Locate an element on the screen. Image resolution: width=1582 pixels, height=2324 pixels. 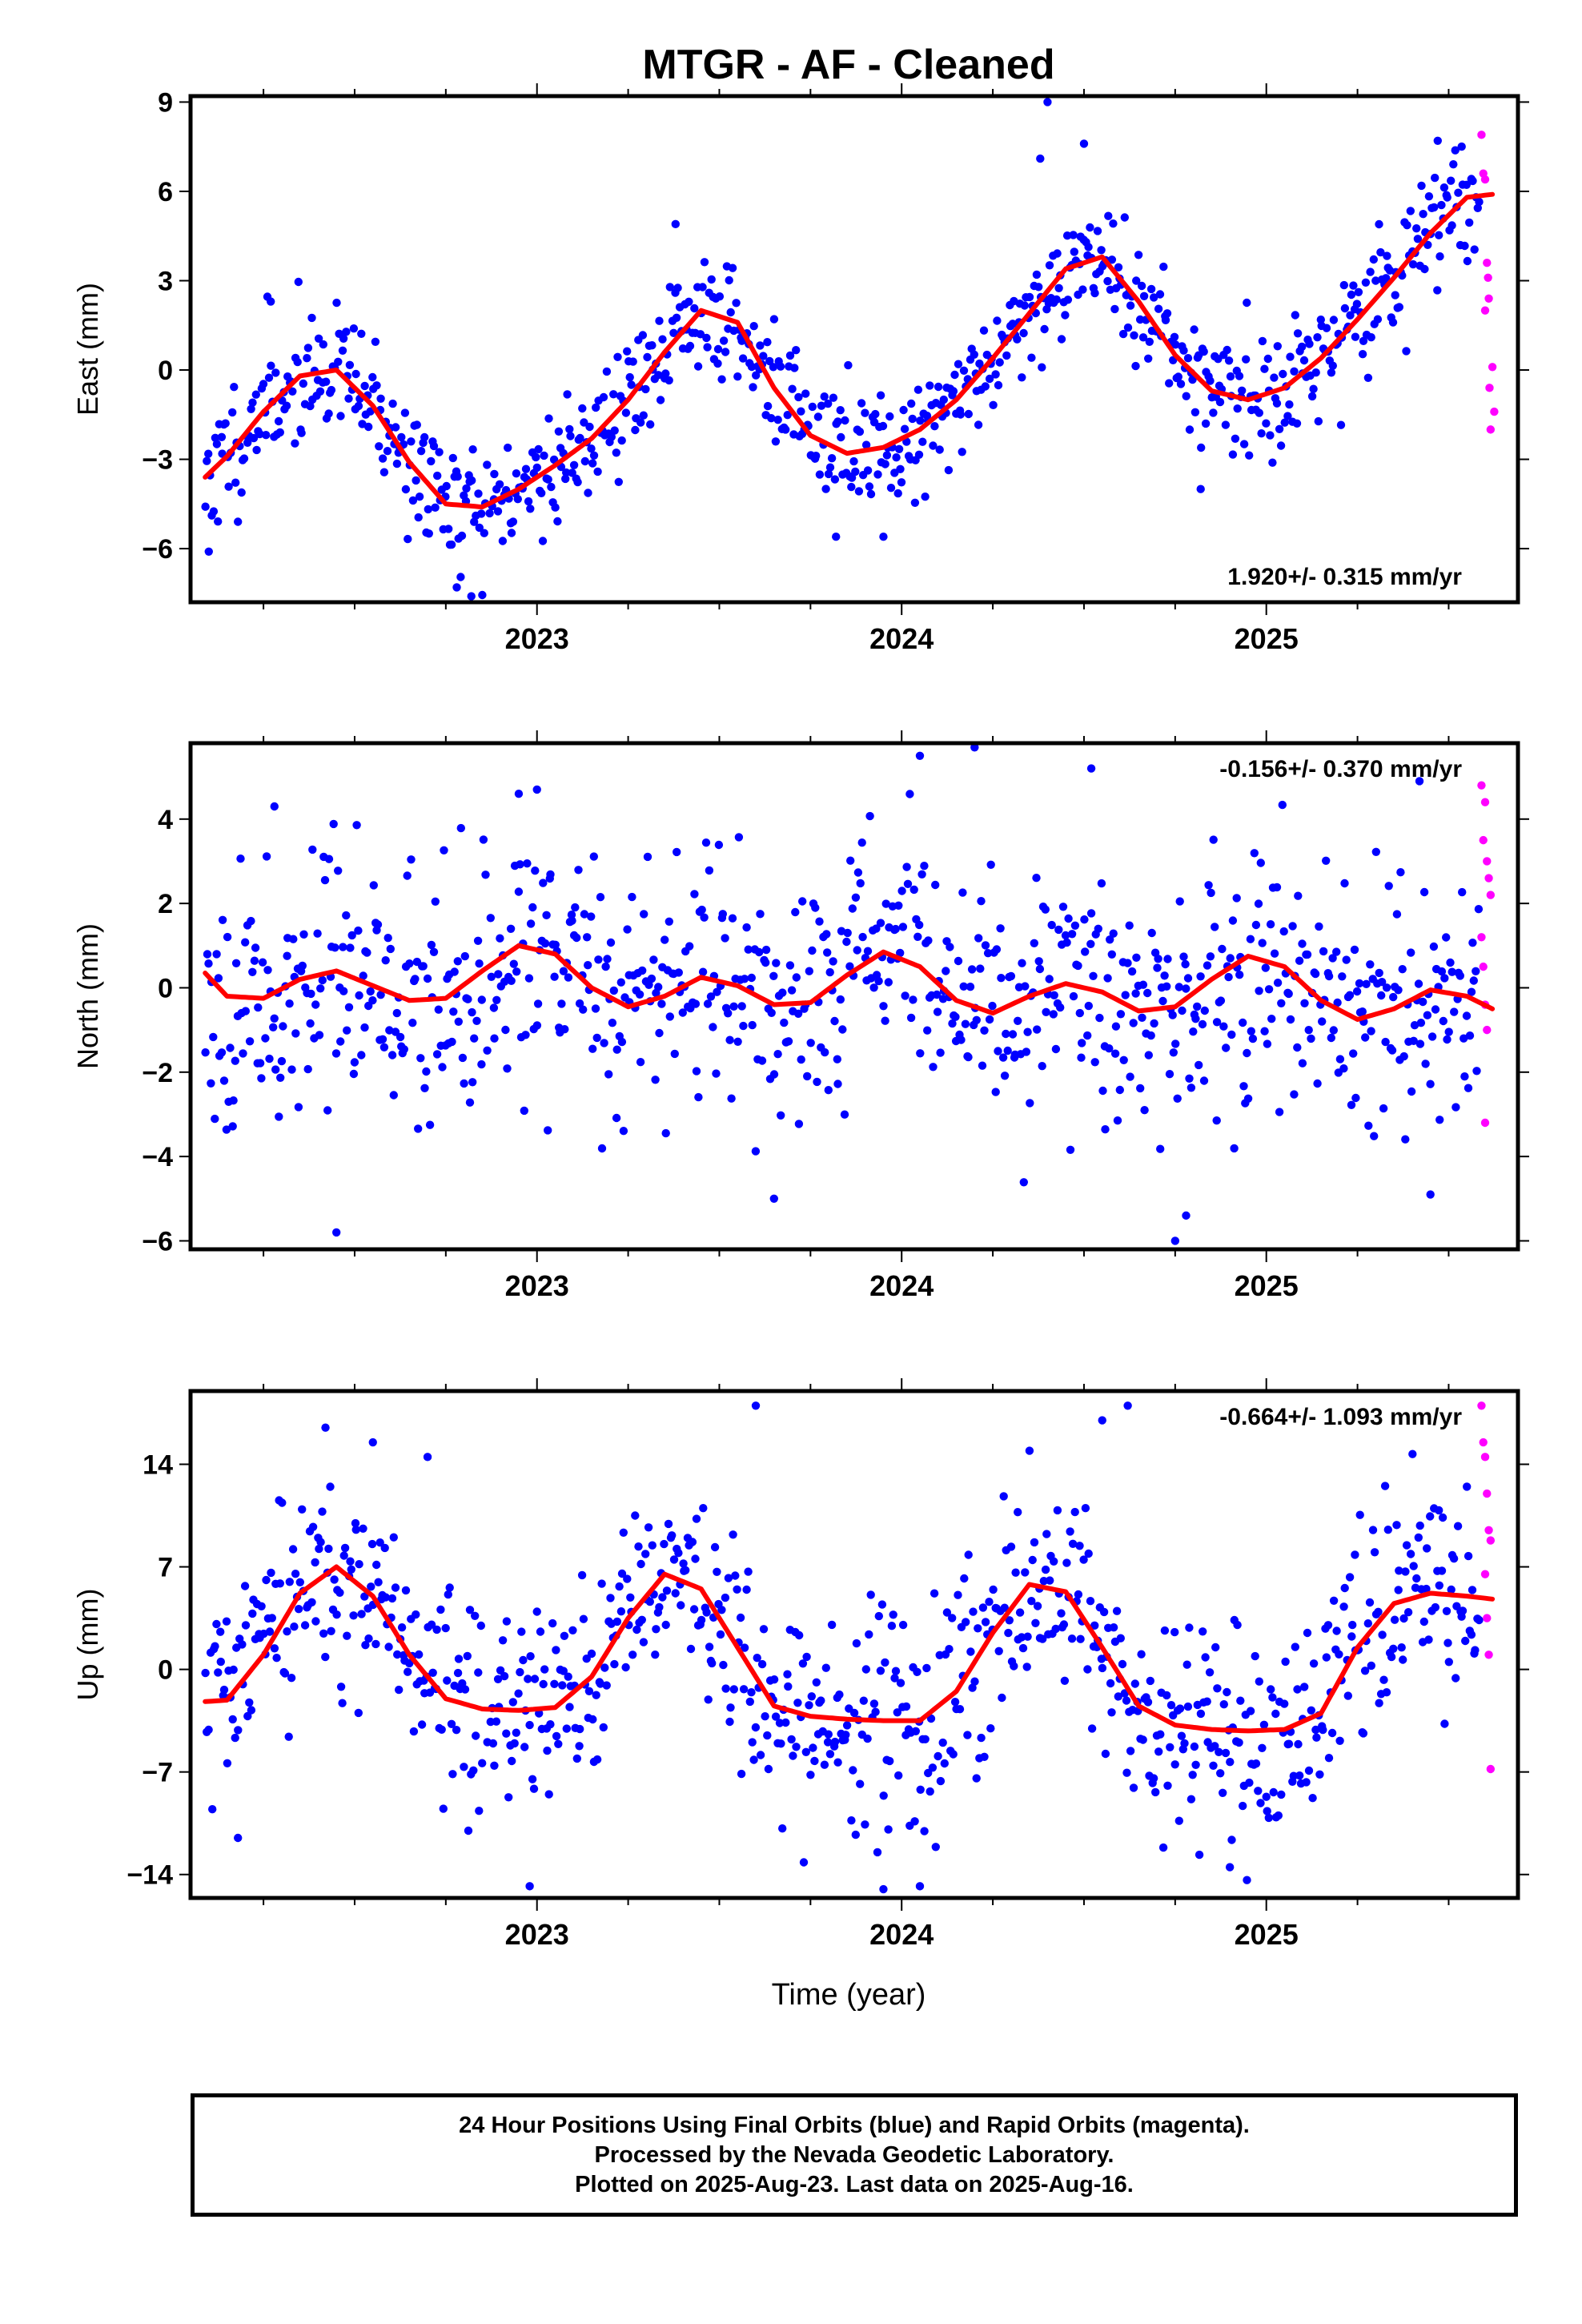
y-tick-label: −6 is located at coordinates (157, 1241).